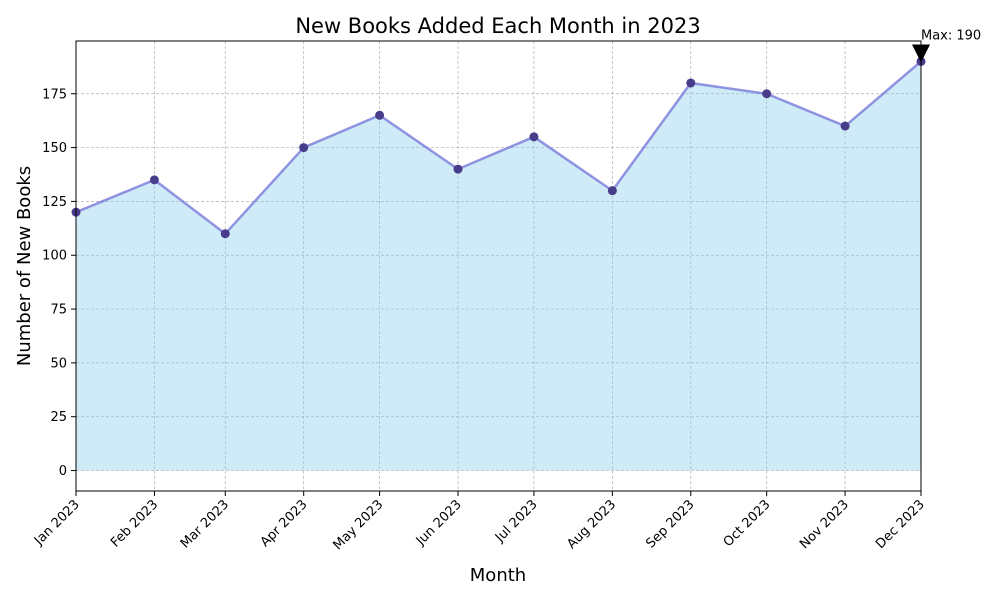 The width and height of the screenshot is (1000, 600). What do you see at coordinates (58, 310) in the screenshot?
I see `y-tick-label: 75` at bounding box center [58, 310].